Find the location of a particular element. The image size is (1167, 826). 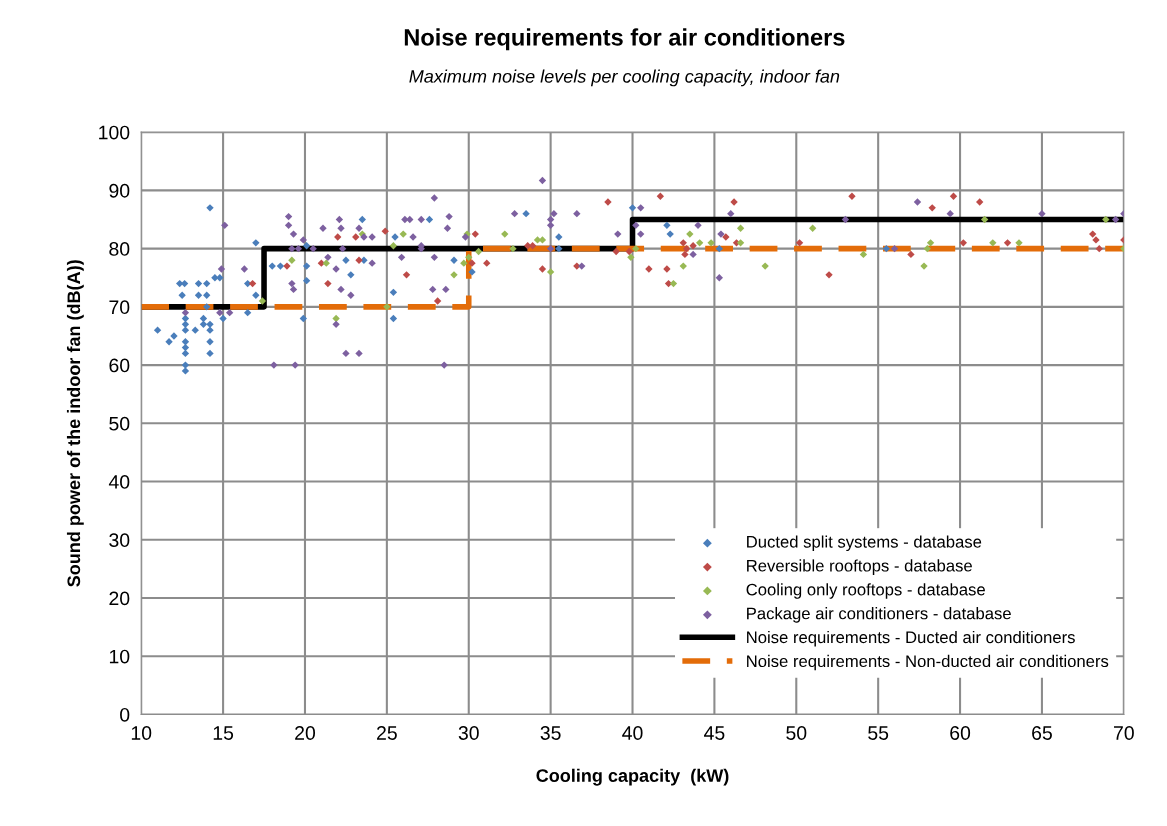

legend-label: Cooling only rooftops - database is located at coordinates (865, 591).